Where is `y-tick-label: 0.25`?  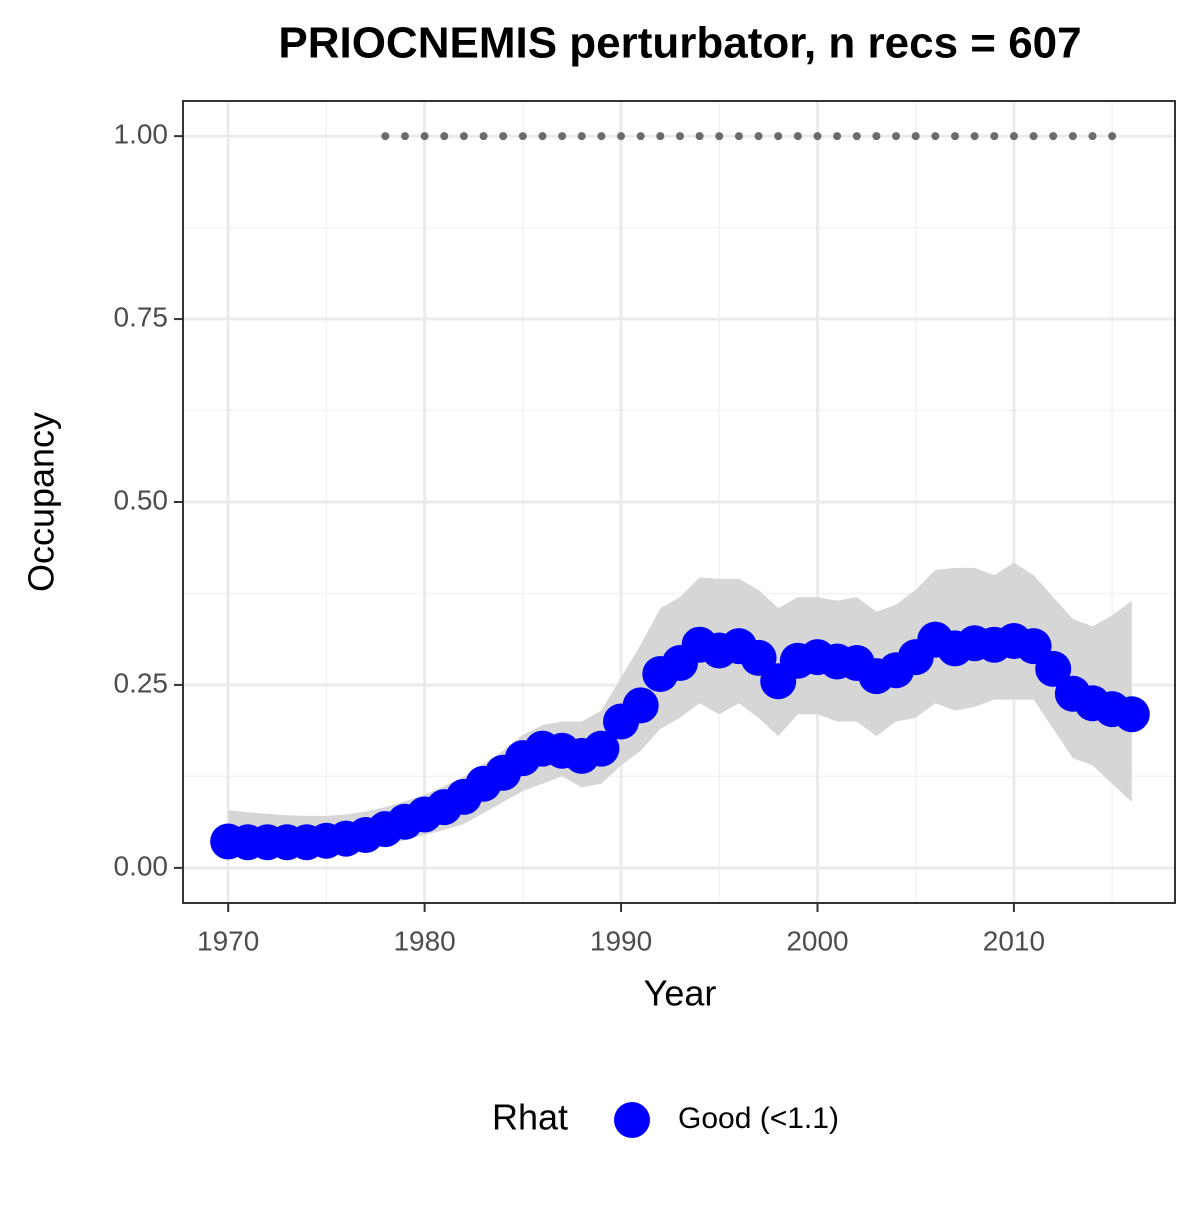
y-tick-label: 0.25 is located at coordinates (141, 682).